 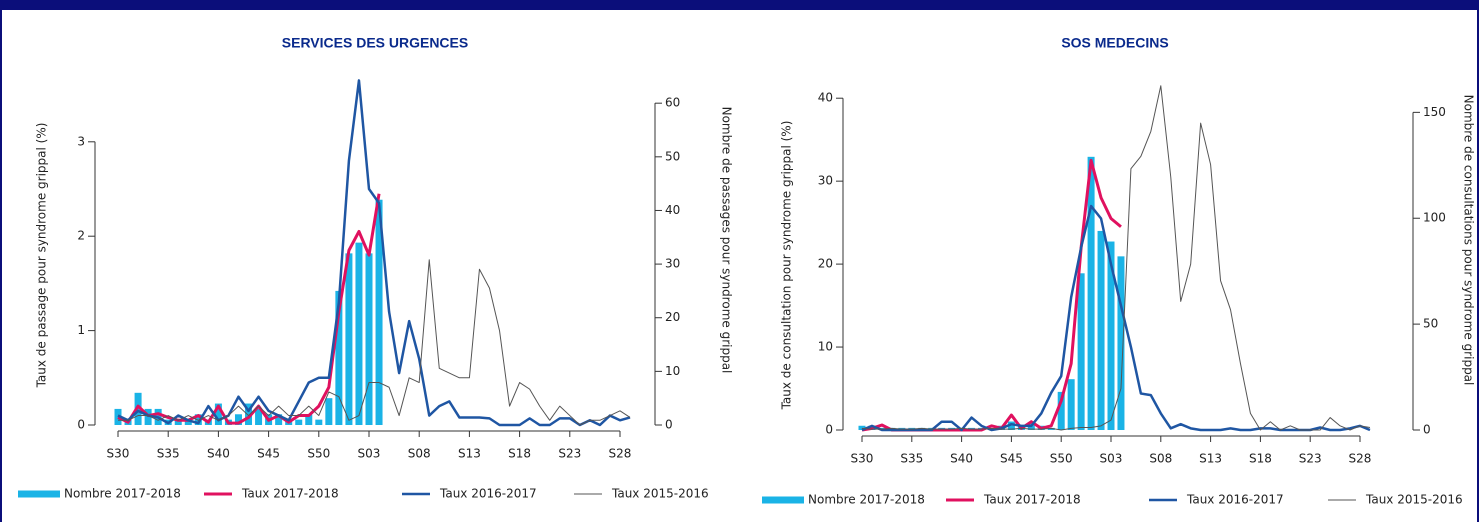 What do you see at coordinates (1, 261) in the screenshot?
I see `border-left` at bounding box center [1, 261].